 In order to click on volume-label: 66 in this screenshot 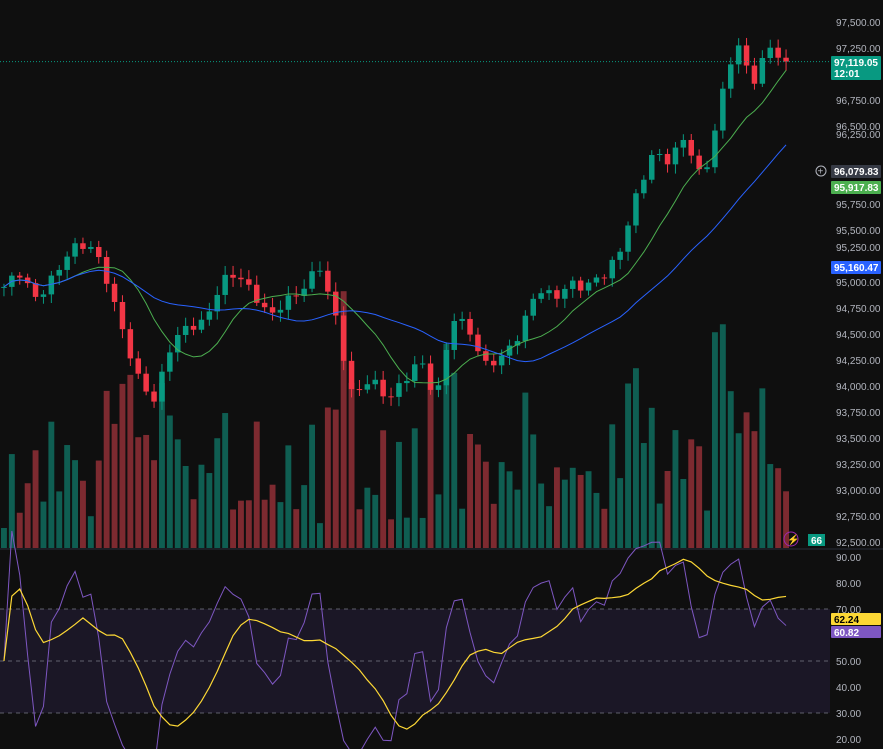, I will do `click(817, 541)`.